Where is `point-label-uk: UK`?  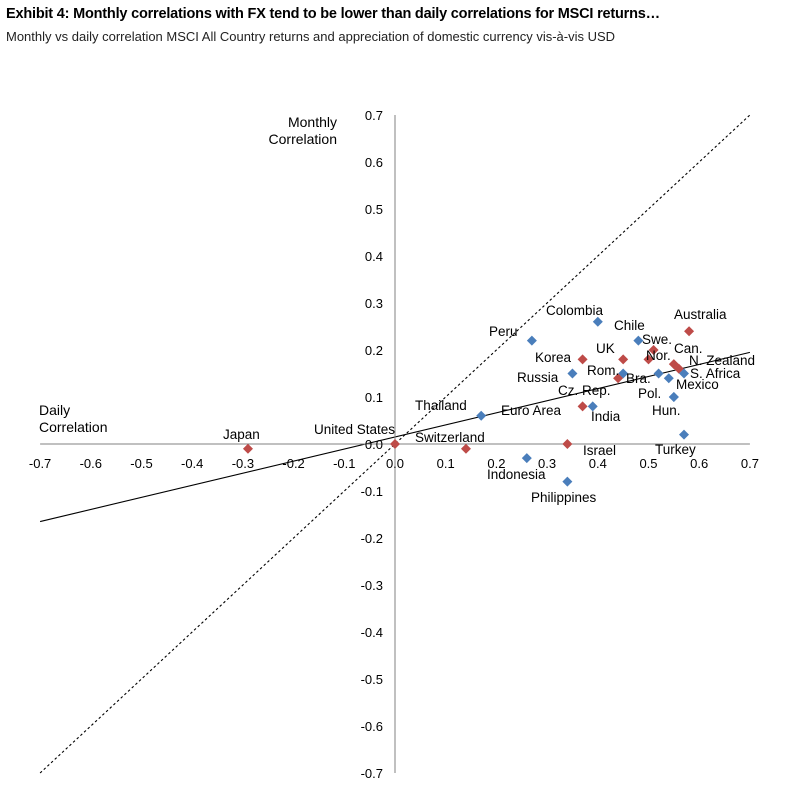
point-label-uk: UK is located at coordinates (605, 348).